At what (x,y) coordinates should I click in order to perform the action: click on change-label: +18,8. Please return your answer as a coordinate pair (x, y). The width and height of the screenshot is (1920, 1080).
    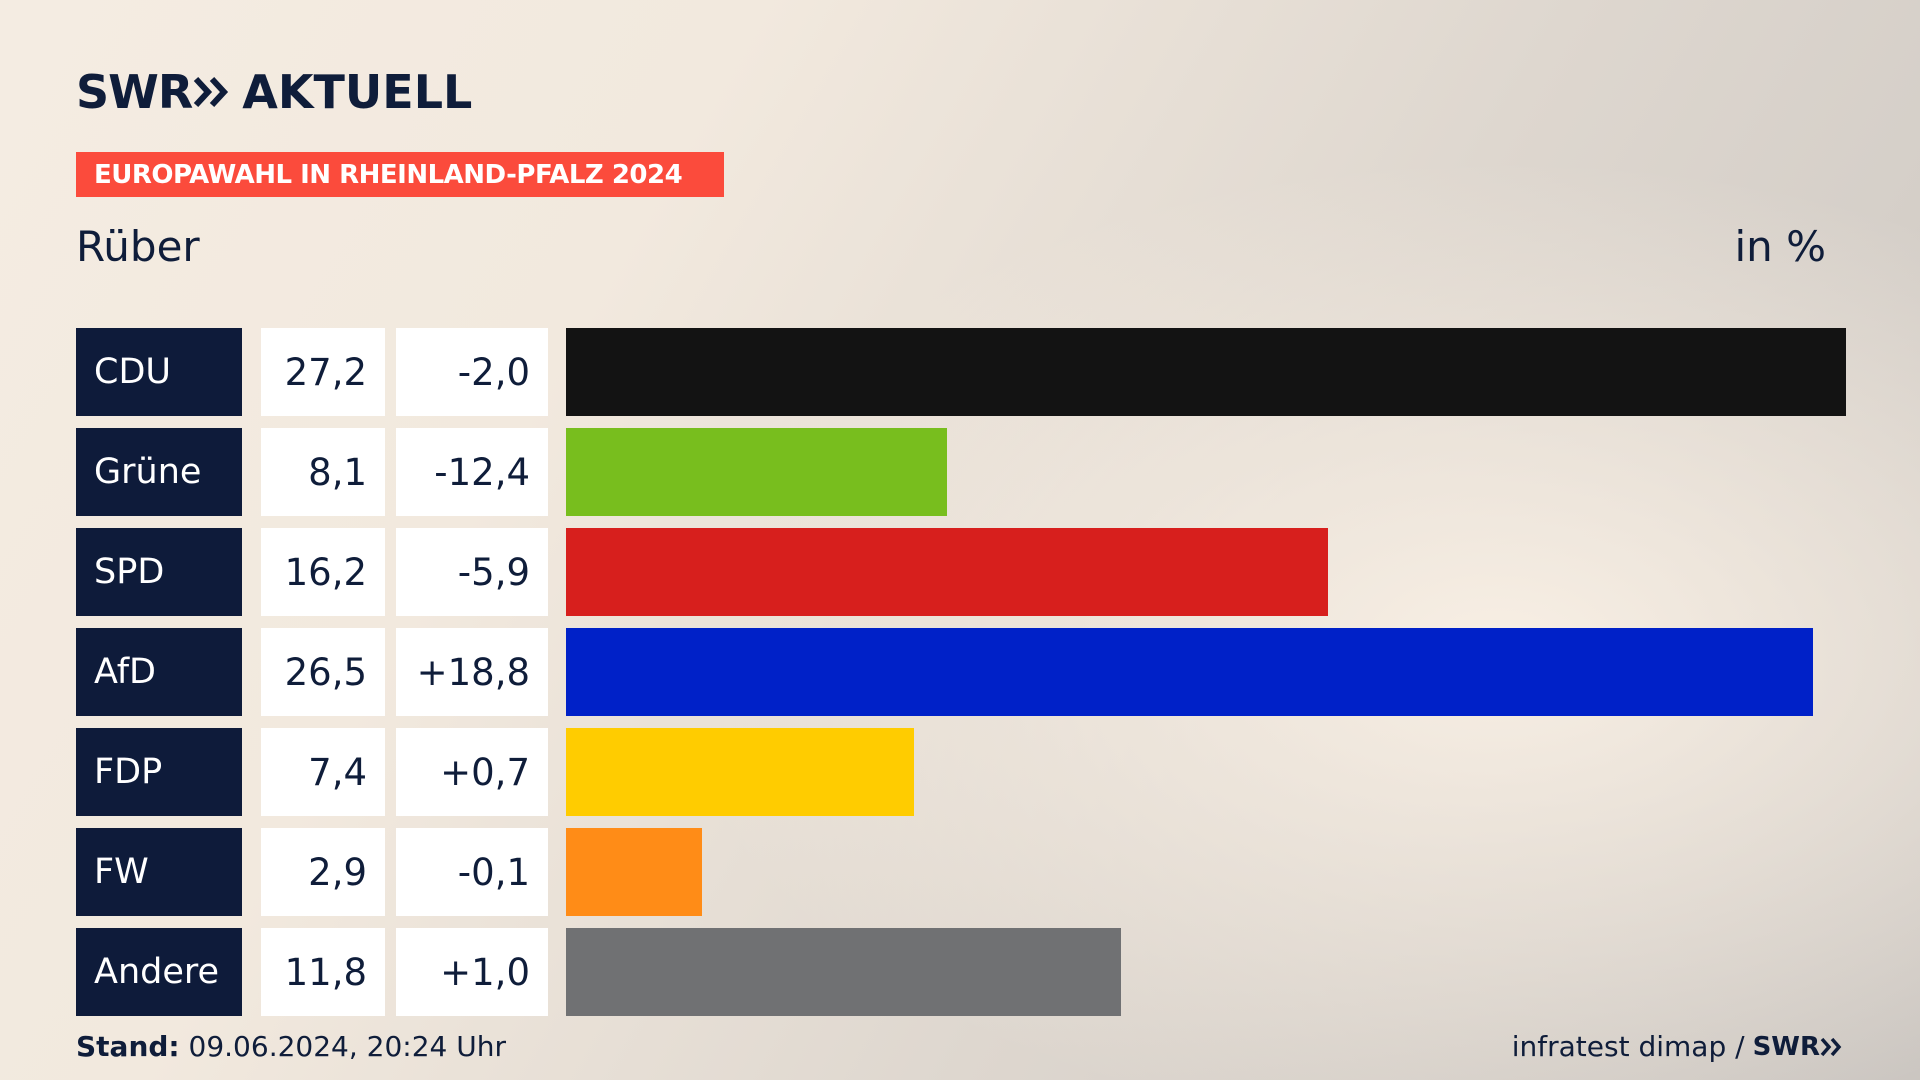
    Looking at the image, I should click on (472, 672).